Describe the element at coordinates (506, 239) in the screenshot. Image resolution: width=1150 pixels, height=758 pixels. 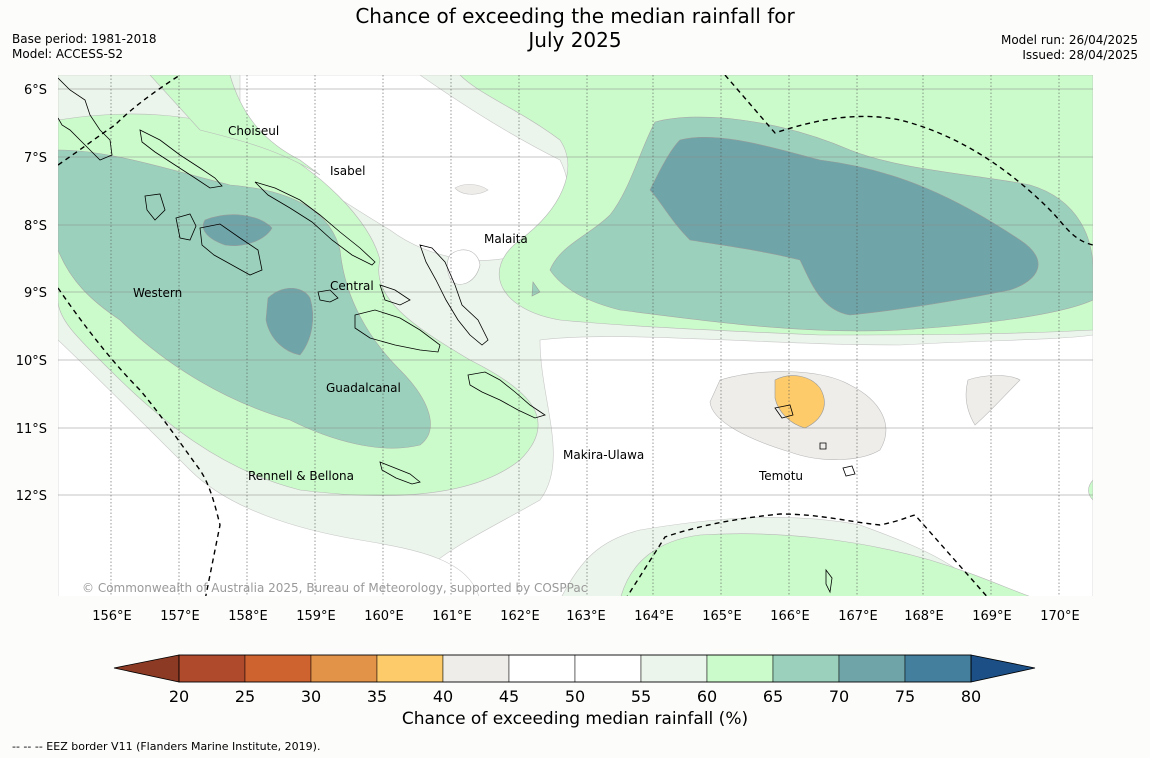
I see `label-malaita: Malaita` at that location.